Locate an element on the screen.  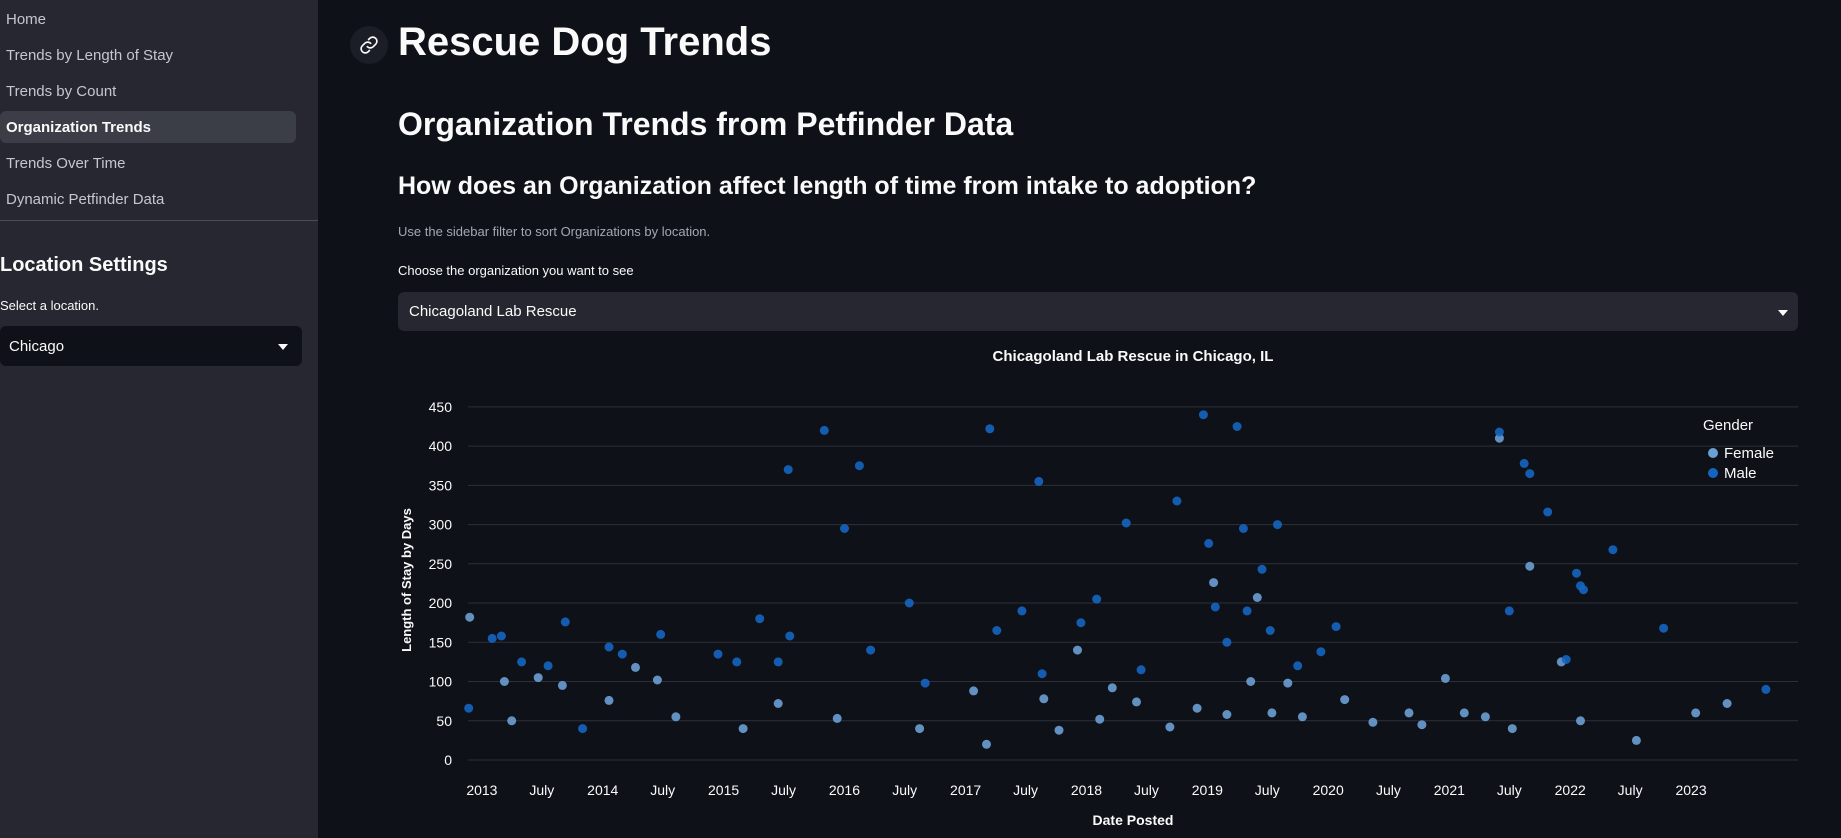
x-tick-label: 2017 is located at coordinates (965, 790).